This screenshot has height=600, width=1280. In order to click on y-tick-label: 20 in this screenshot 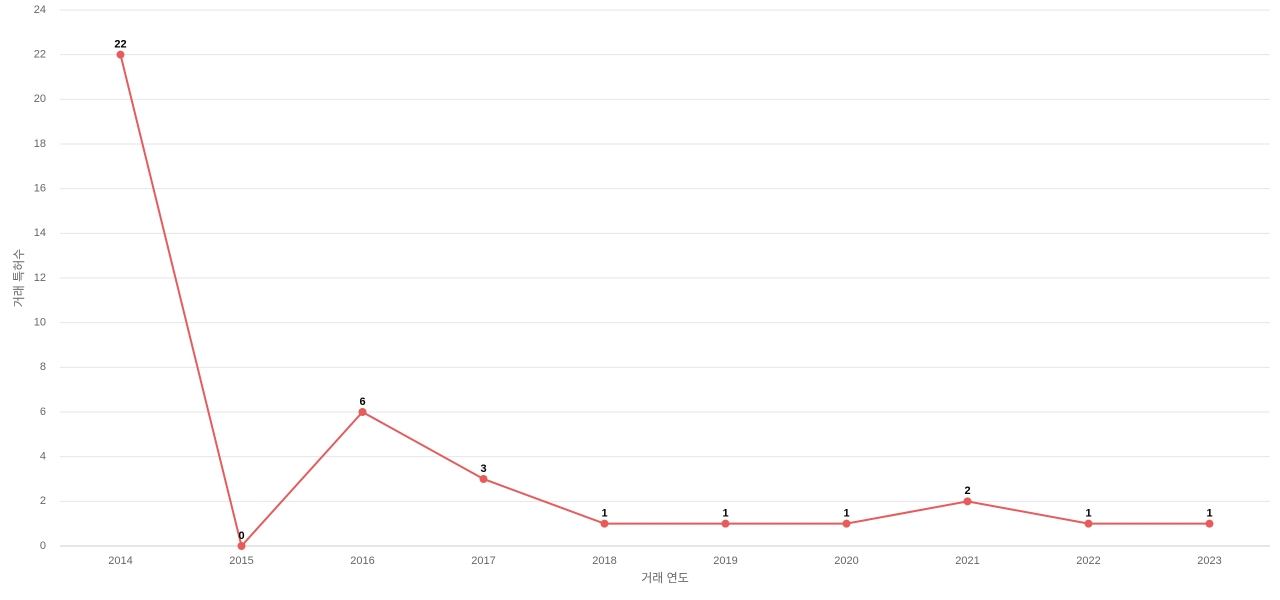, I will do `click(40, 99)`.